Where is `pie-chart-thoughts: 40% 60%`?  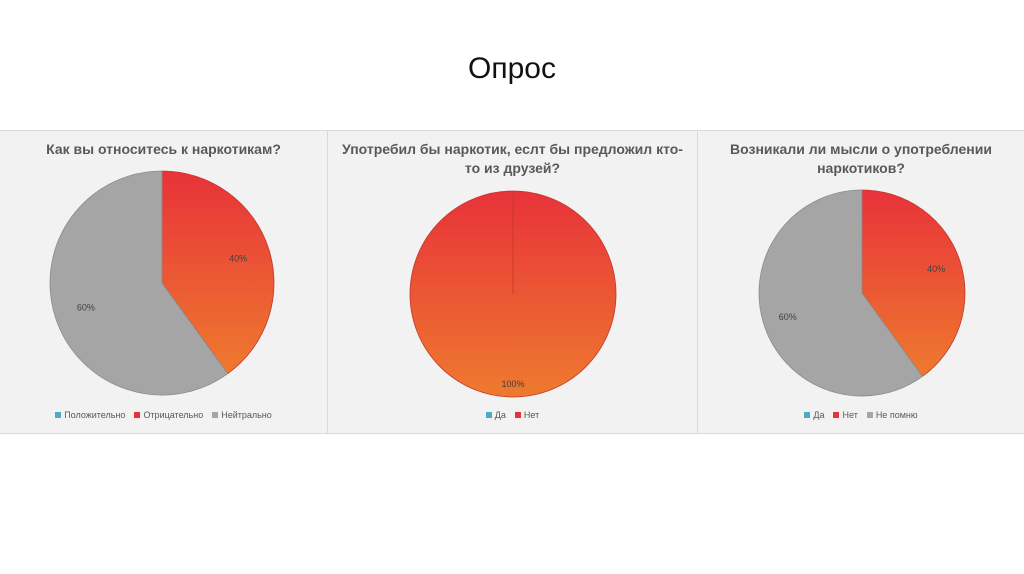 pie-chart-thoughts: 40% 60% is located at coordinates (862, 293).